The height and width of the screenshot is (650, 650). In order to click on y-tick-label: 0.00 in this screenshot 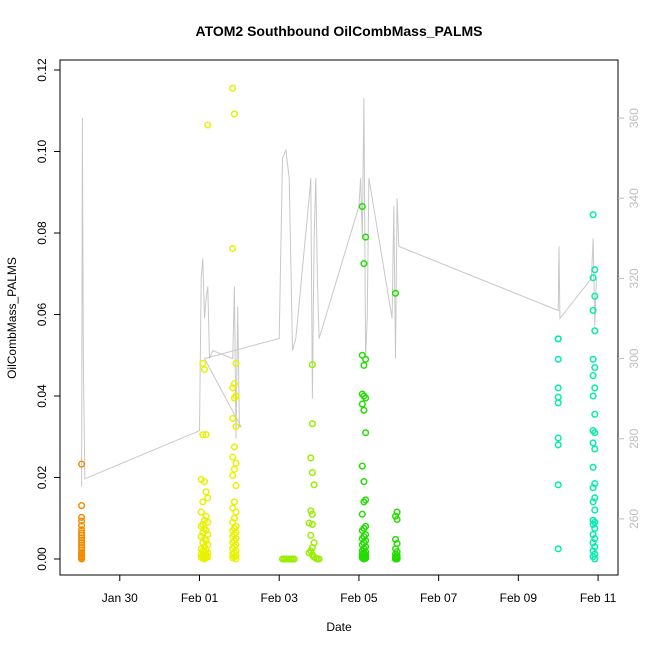, I will do `click(42, 559)`.